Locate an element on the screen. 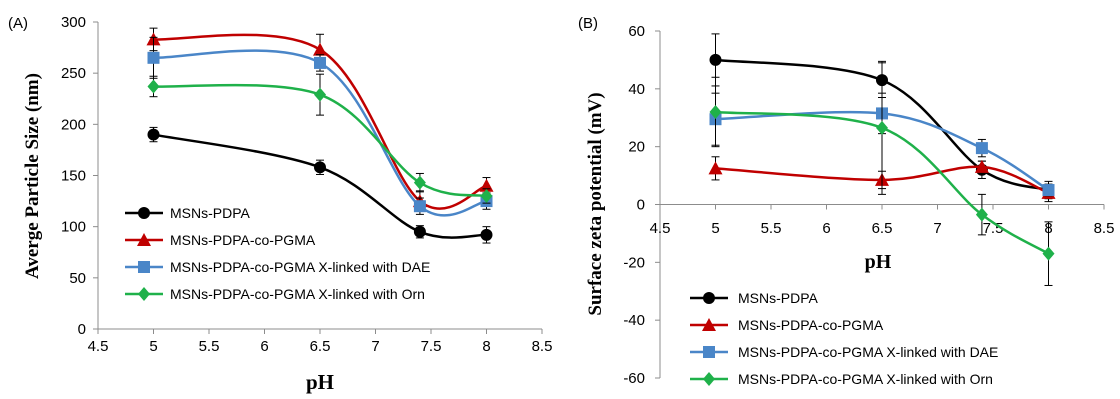  y-tick-label: -40 is located at coordinates (634, 320).